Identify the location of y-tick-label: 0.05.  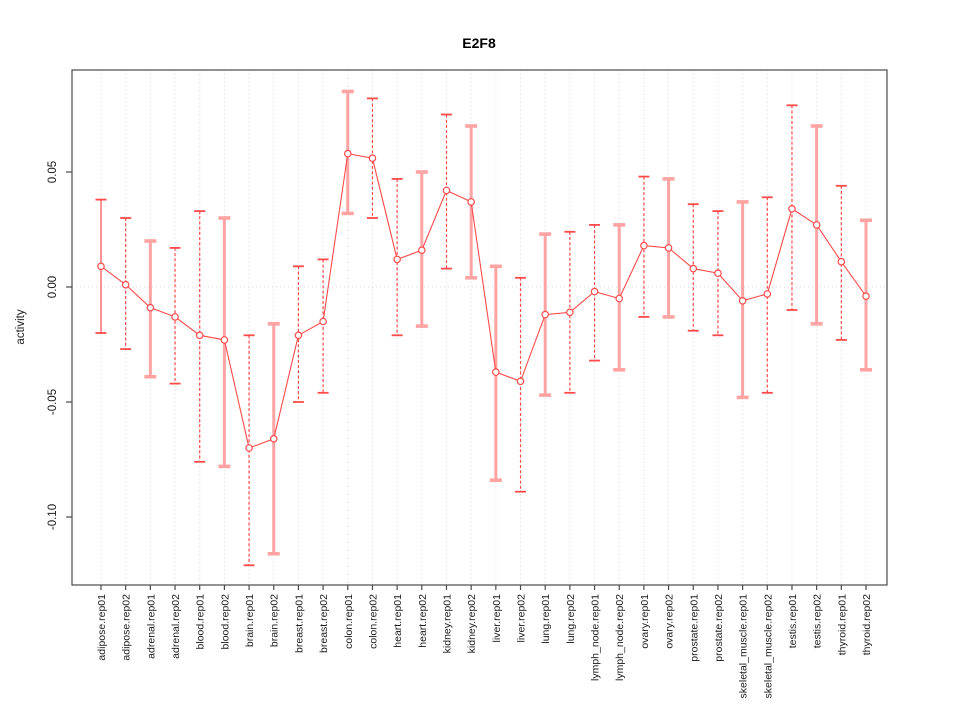
(53, 172).